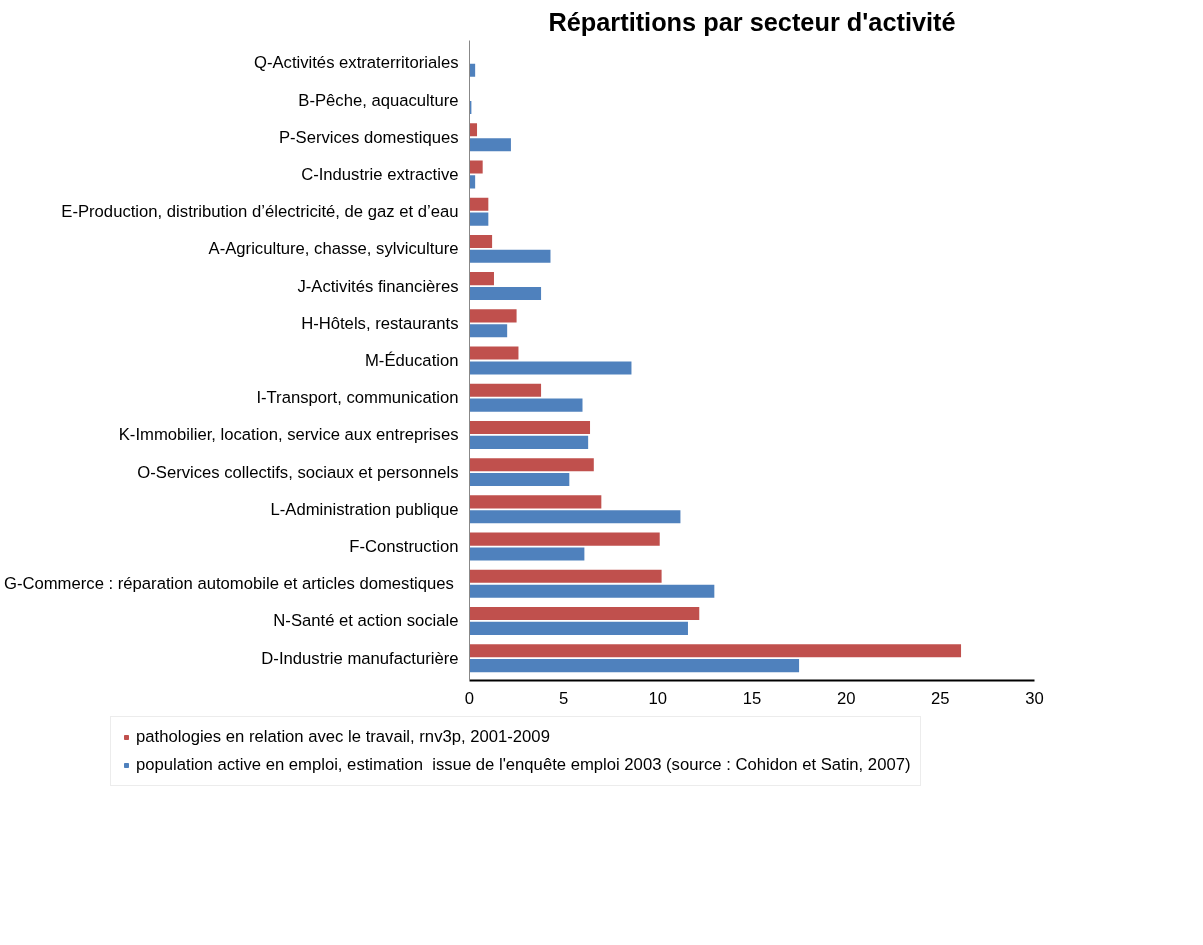  What do you see at coordinates (260, 212) in the screenshot?
I see `y-tick-label: E-Production, distribution d’électricité, de gaz et d’eau` at bounding box center [260, 212].